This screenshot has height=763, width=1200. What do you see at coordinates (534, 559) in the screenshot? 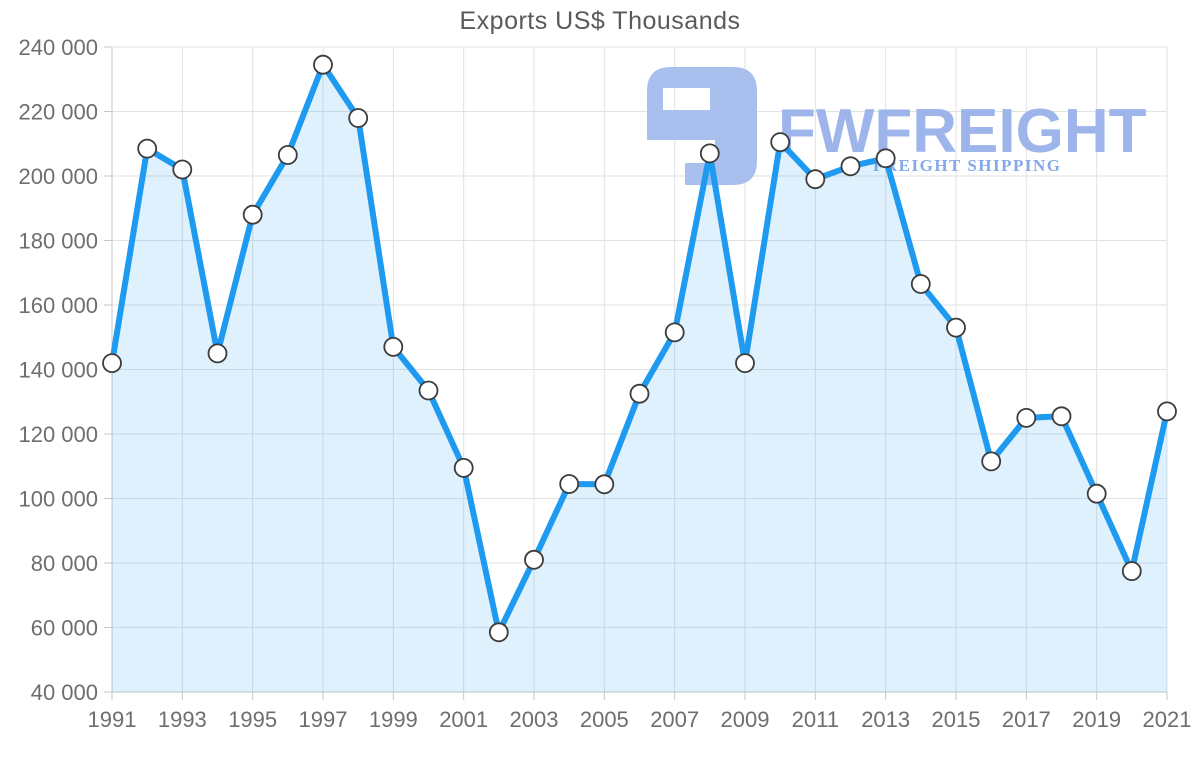
I see `data-point-2003` at bounding box center [534, 559].